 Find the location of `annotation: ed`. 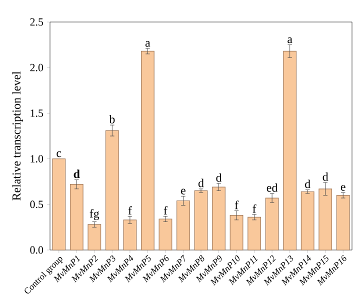

annotation: ed is located at coordinates (272, 187).